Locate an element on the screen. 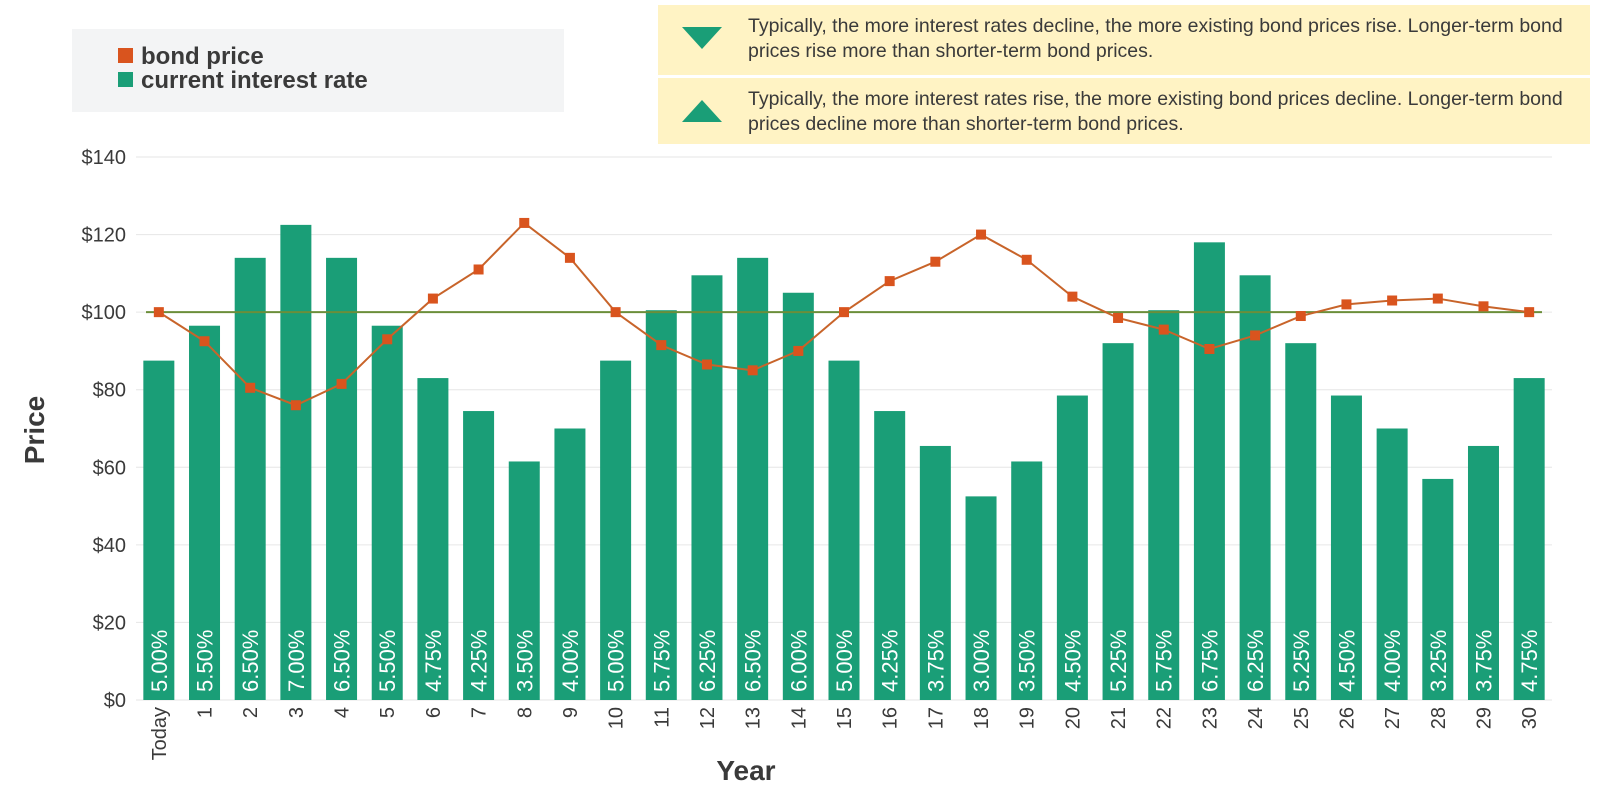  x-tick-label: 20 is located at coordinates (1073, 718).